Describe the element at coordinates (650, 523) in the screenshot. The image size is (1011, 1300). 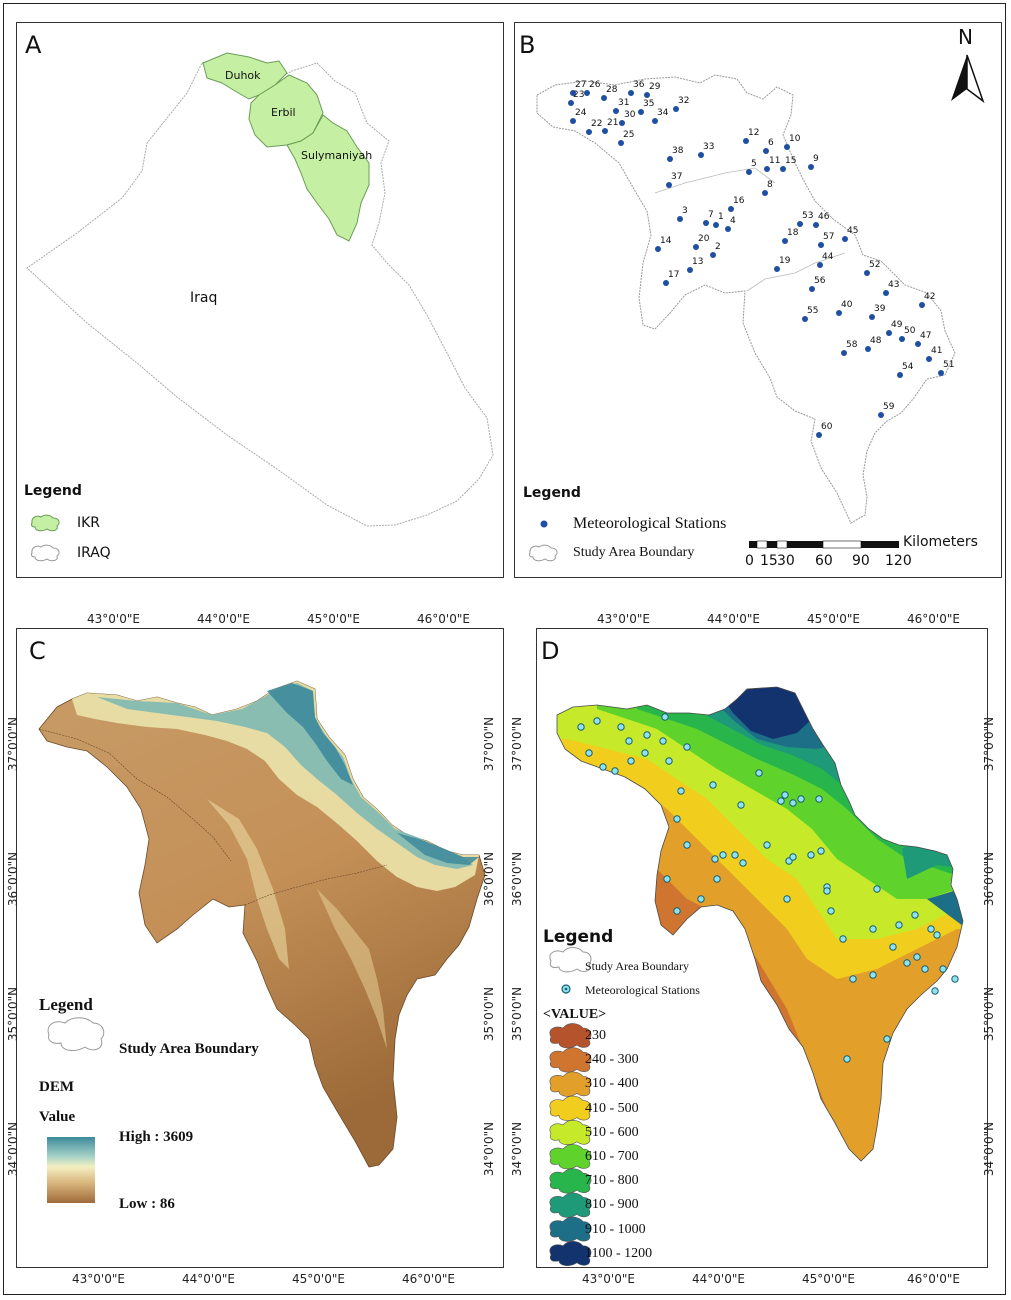
I see `legend-item-stations: Meteorological Stations` at that location.